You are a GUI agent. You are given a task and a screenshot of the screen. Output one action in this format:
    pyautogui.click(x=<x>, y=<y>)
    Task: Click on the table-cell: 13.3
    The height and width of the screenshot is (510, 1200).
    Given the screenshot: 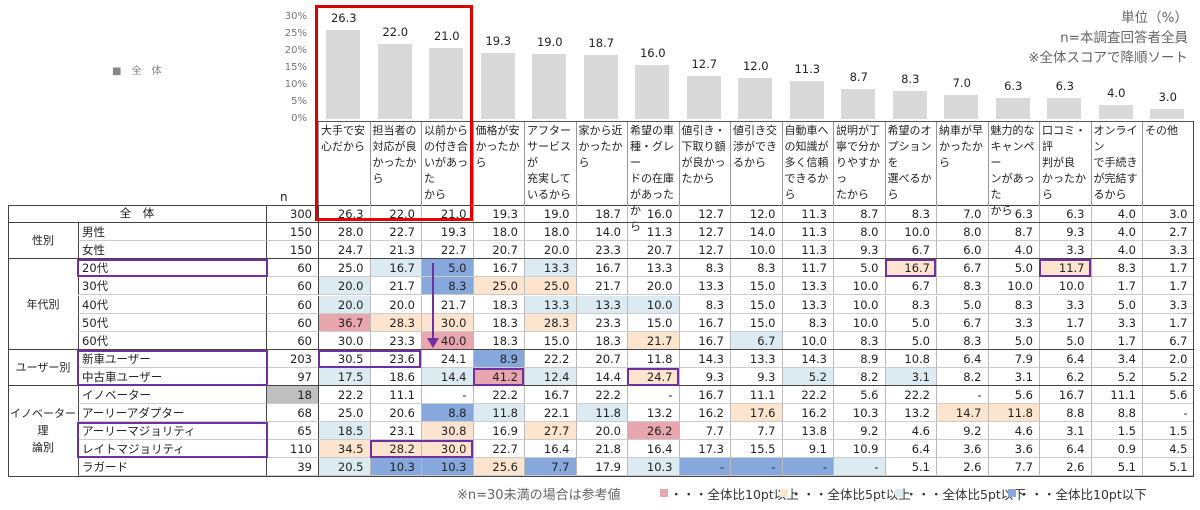 What is the action you would take?
    pyautogui.click(x=653, y=268)
    